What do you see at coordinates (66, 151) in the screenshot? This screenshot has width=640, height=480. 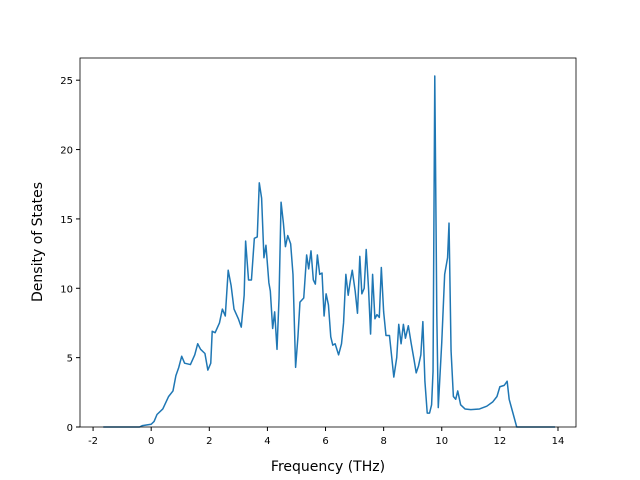 I see `y-tick-label: 20` at bounding box center [66, 151].